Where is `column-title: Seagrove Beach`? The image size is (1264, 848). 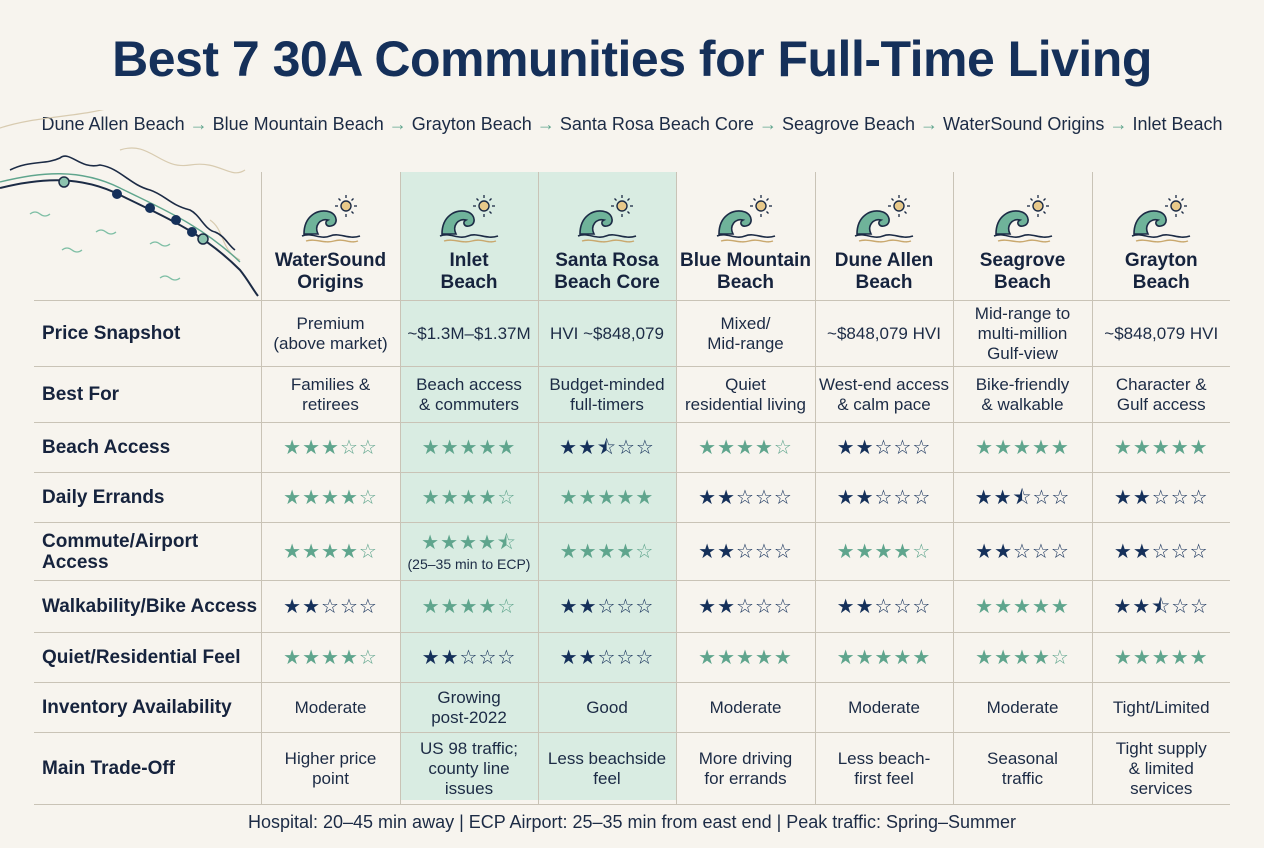 column-title: Seagrove Beach is located at coordinates (1022, 271).